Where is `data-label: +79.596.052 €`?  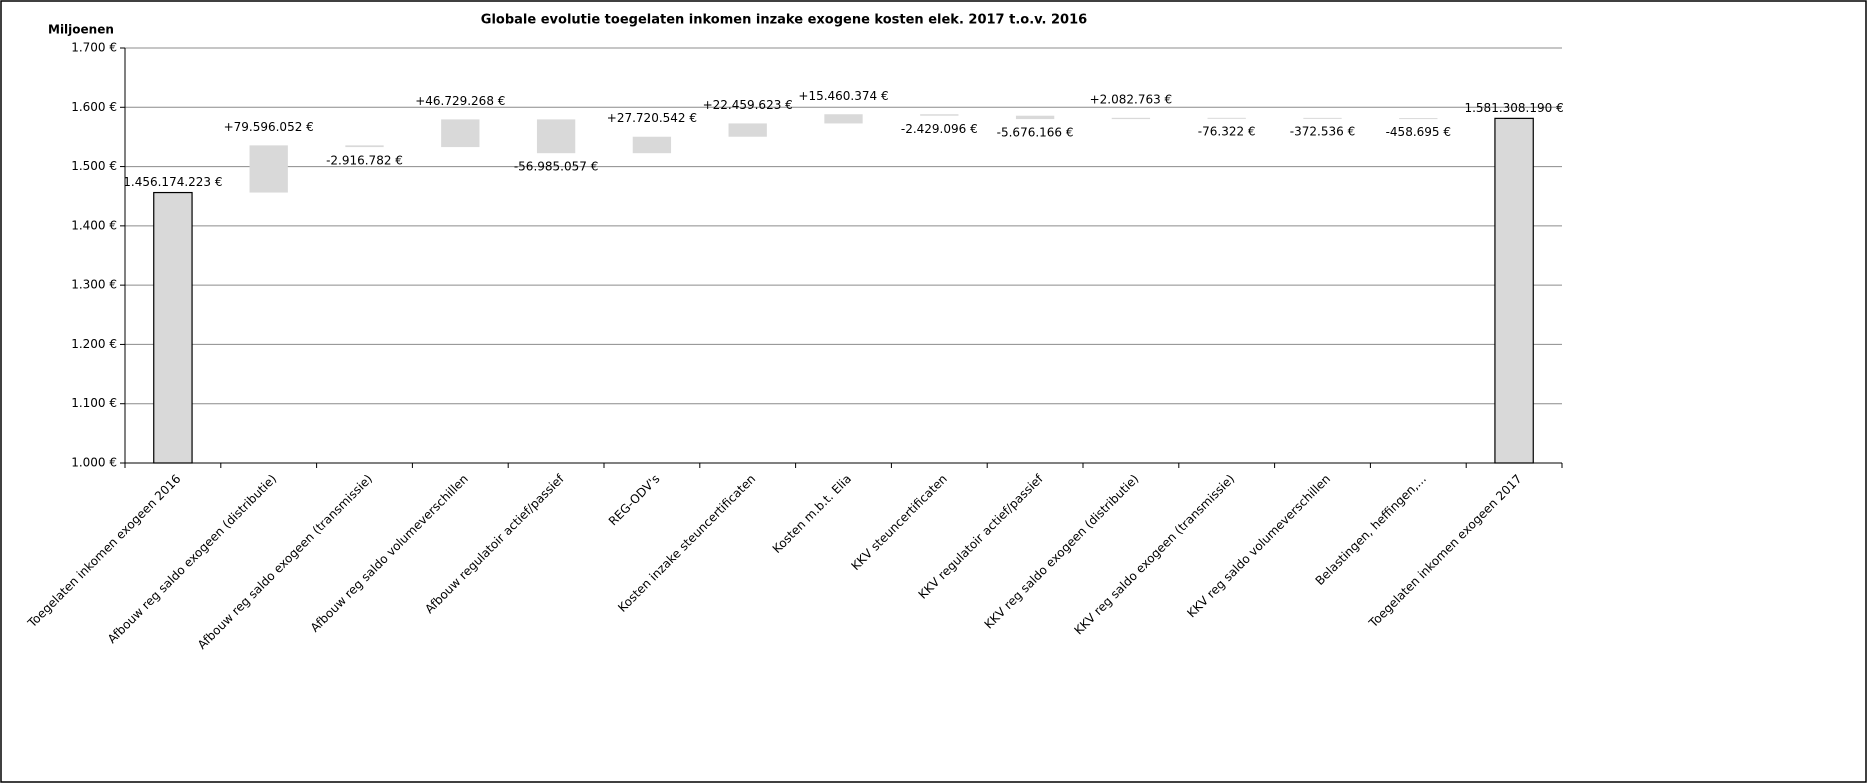
data-label: +79.596.052 € is located at coordinates (269, 127).